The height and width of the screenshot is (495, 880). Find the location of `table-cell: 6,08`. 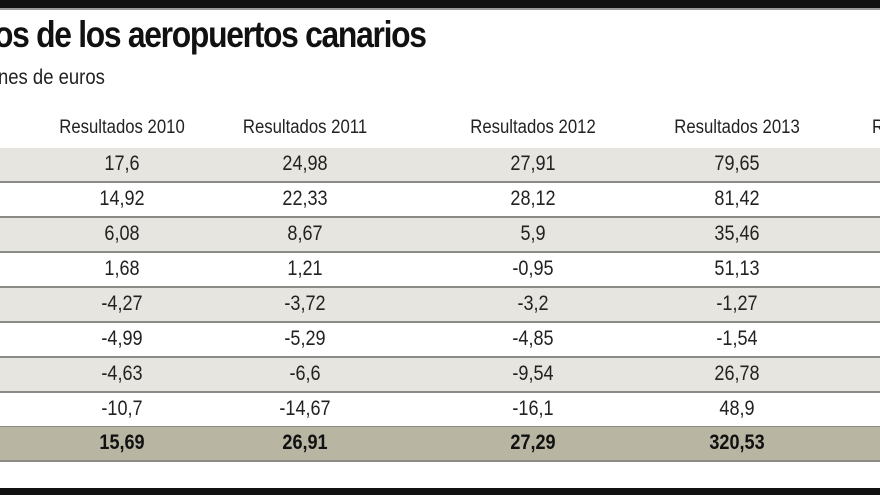

table-cell: 6,08 is located at coordinates (122, 233).